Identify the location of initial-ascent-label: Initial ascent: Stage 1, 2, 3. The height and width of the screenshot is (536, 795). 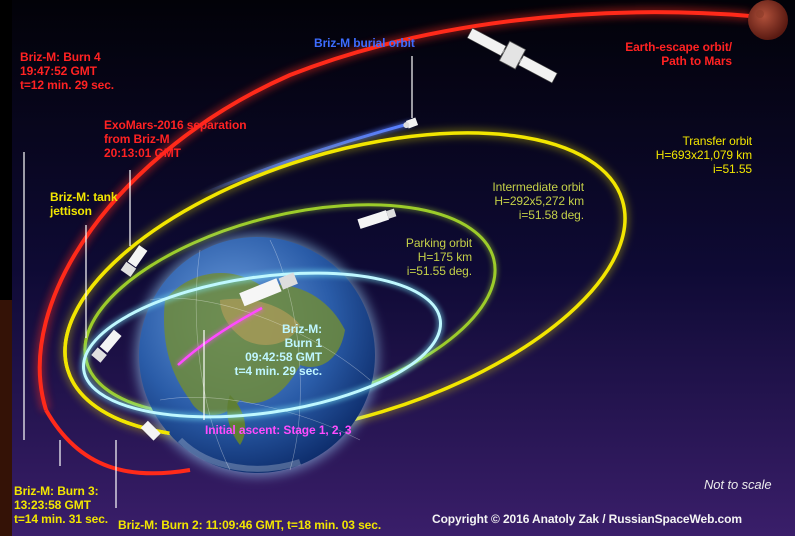
(278, 430).